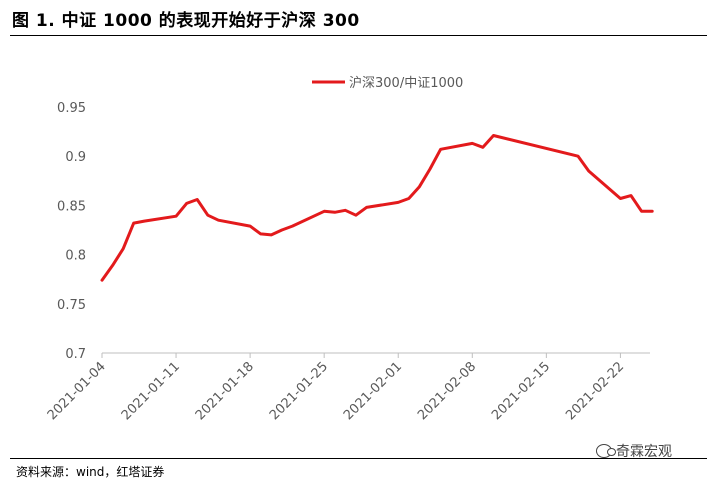 The width and height of the screenshot is (717, 485). Describe the element at coordinates (225, 391) in the screenshot. I see `x-tick-label: 2021-01-18` at that location.